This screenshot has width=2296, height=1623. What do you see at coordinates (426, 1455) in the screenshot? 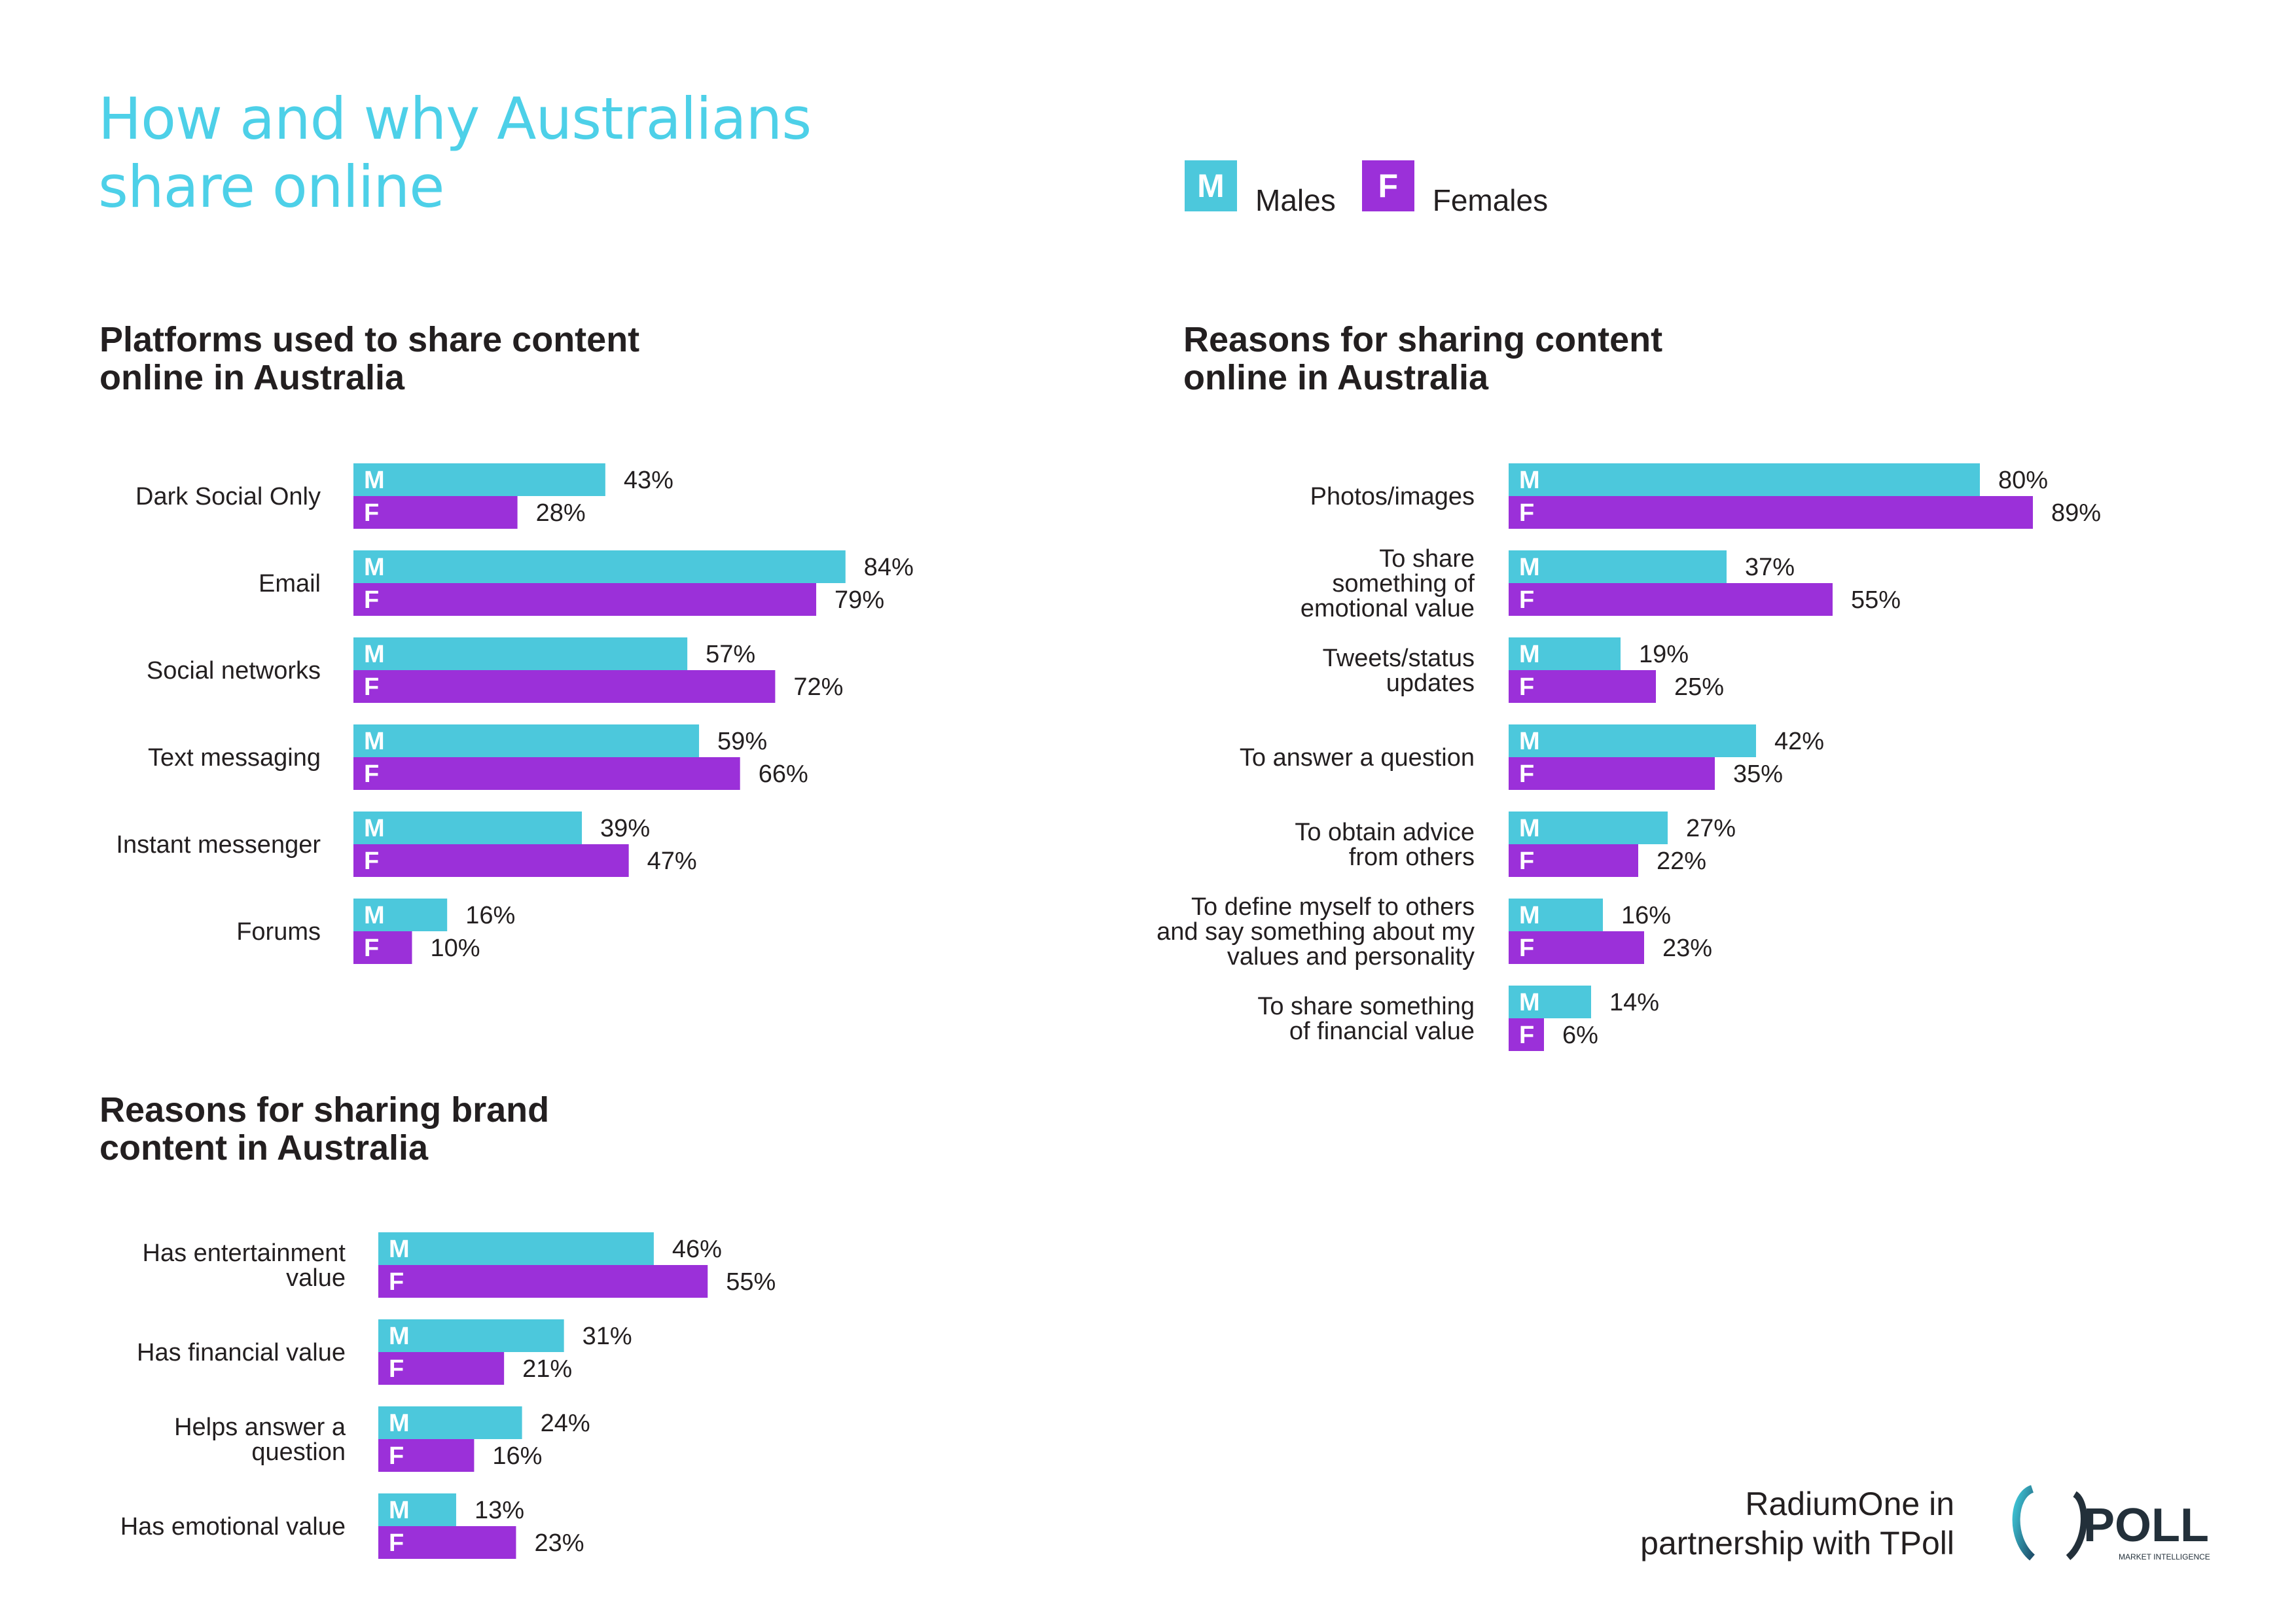
I see `bar-brand-females-helps-answer-a-question` at bounding box center [426, 1455].